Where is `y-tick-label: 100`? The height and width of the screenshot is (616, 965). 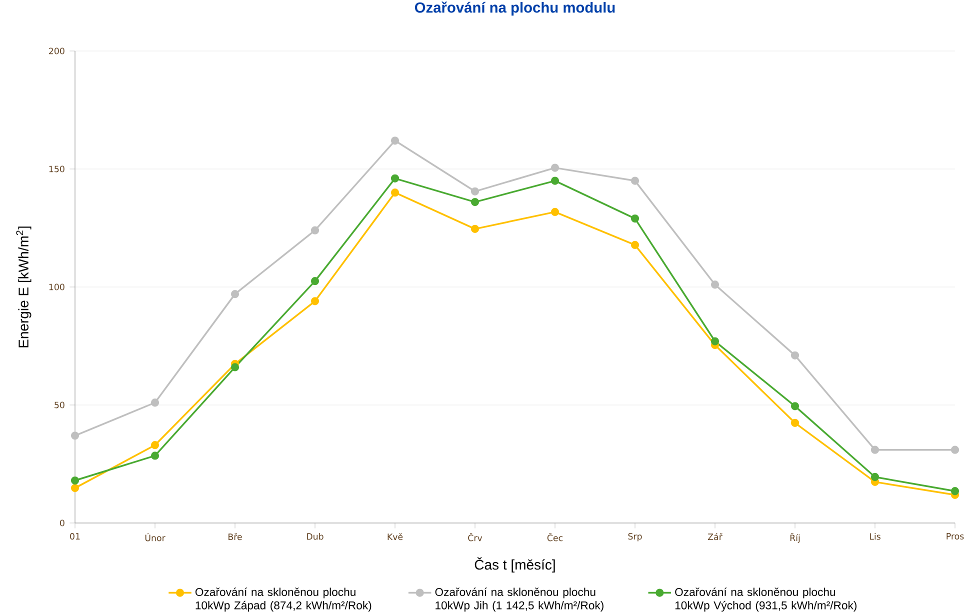 y-tick-label: 100 is located at coordinates (56, 287).